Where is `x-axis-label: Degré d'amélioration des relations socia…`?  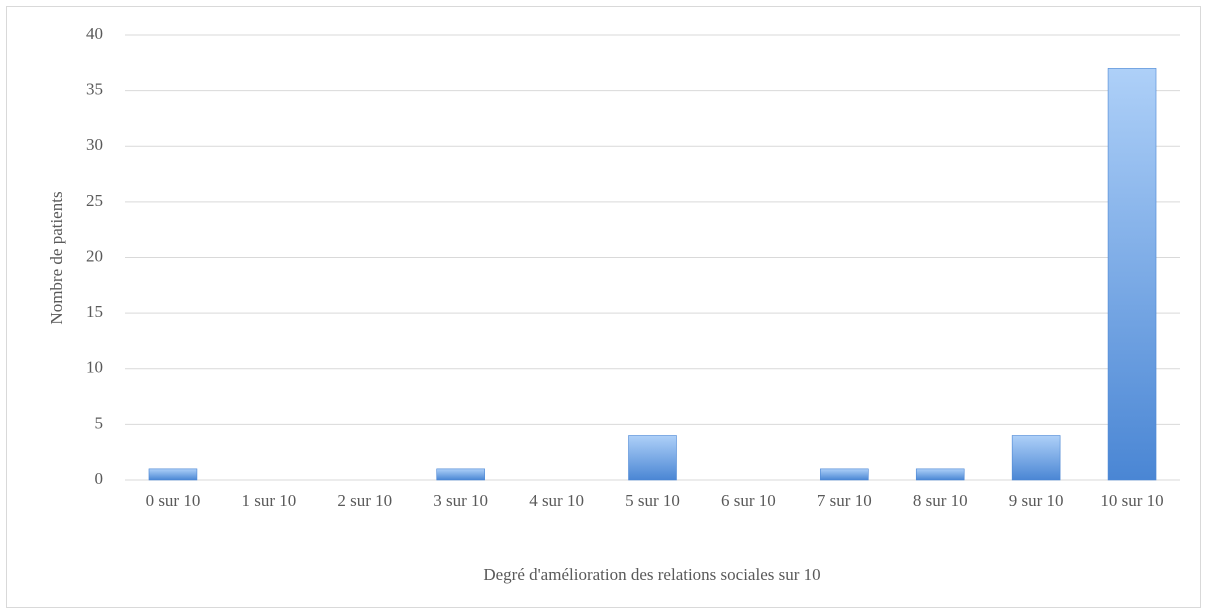 x-axis-label: Degré d'amélioration des relations socia… is located at coordinates (651, 574).